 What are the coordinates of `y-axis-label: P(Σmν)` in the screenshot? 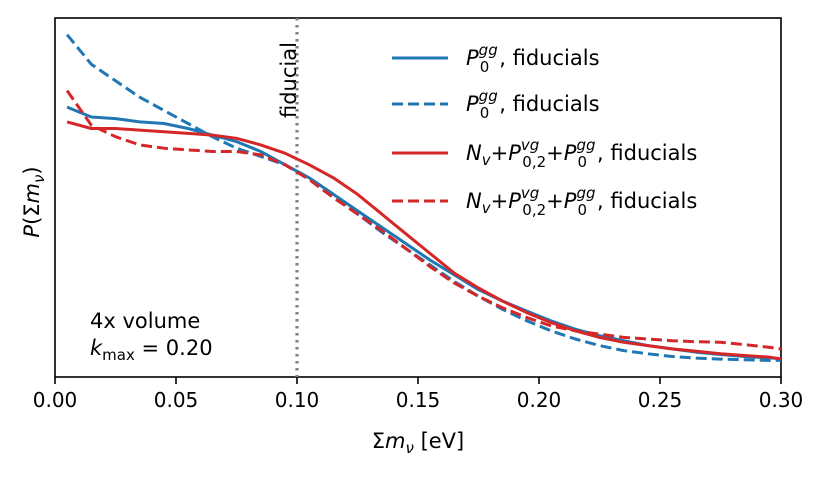 It's located at (34, 201).